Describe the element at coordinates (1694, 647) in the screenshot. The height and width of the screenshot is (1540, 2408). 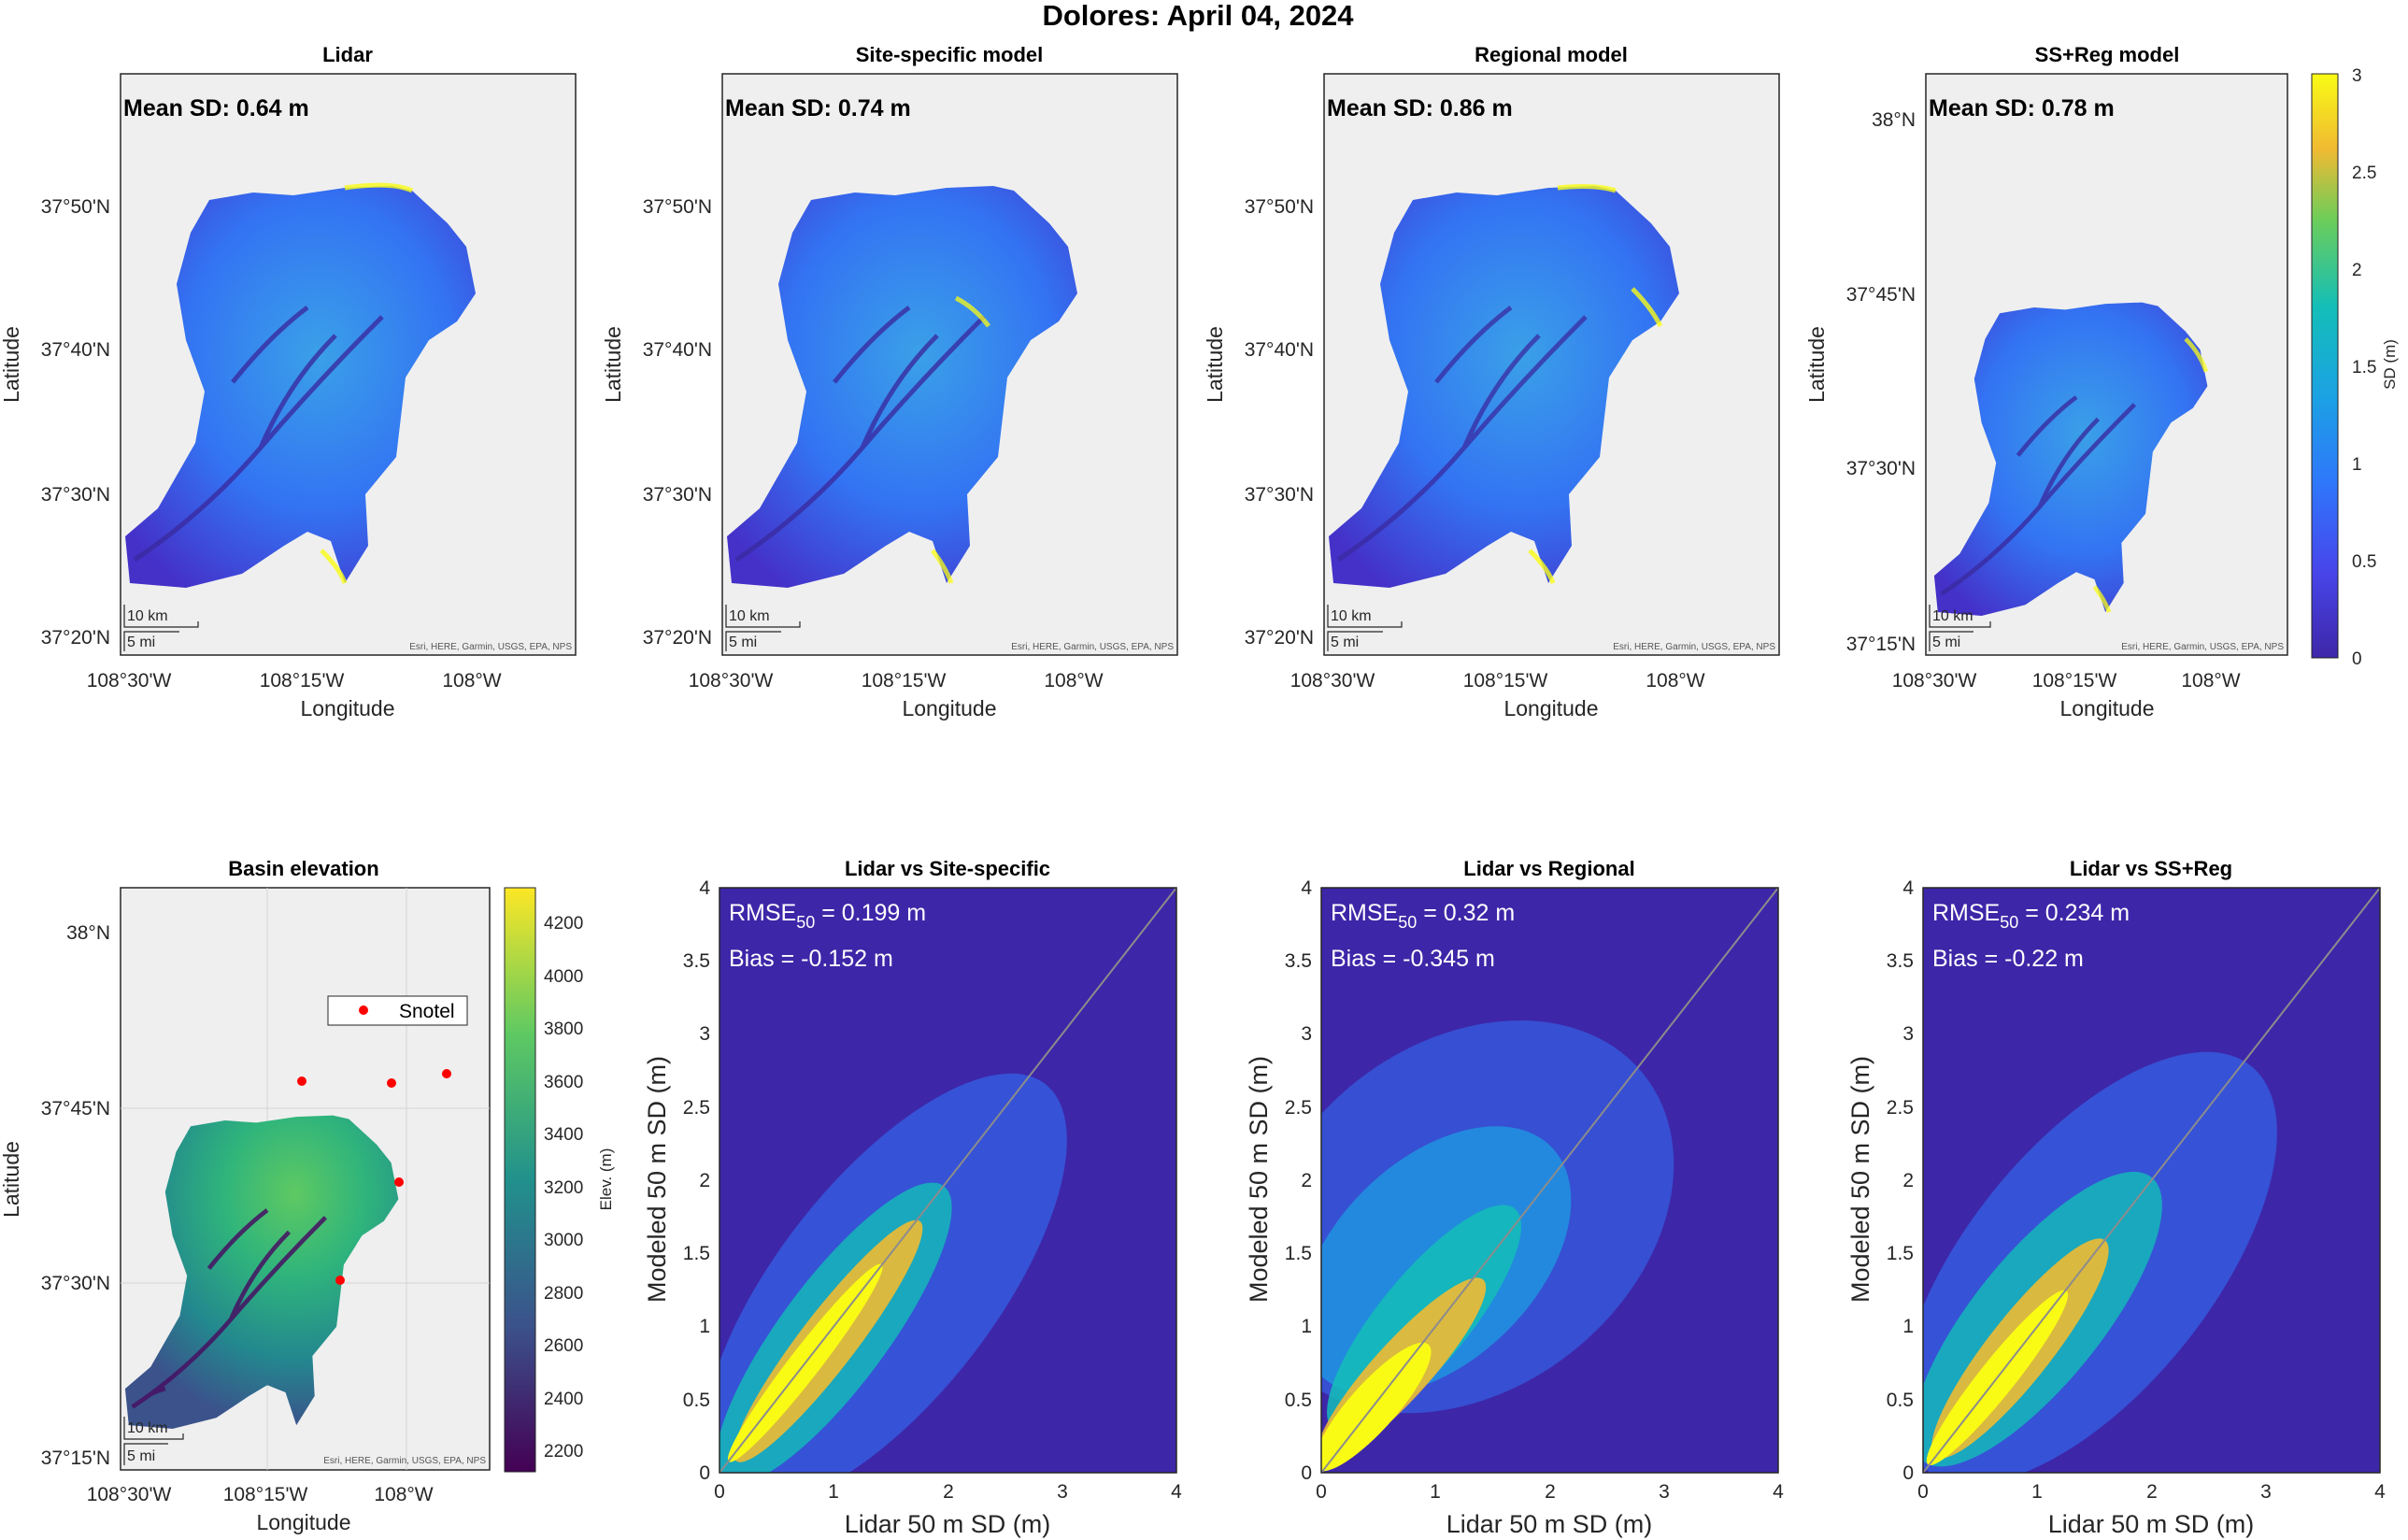
I see `map-attribution: Esri, HERE, Garmin, USGS, EPA, NPS` at that location.